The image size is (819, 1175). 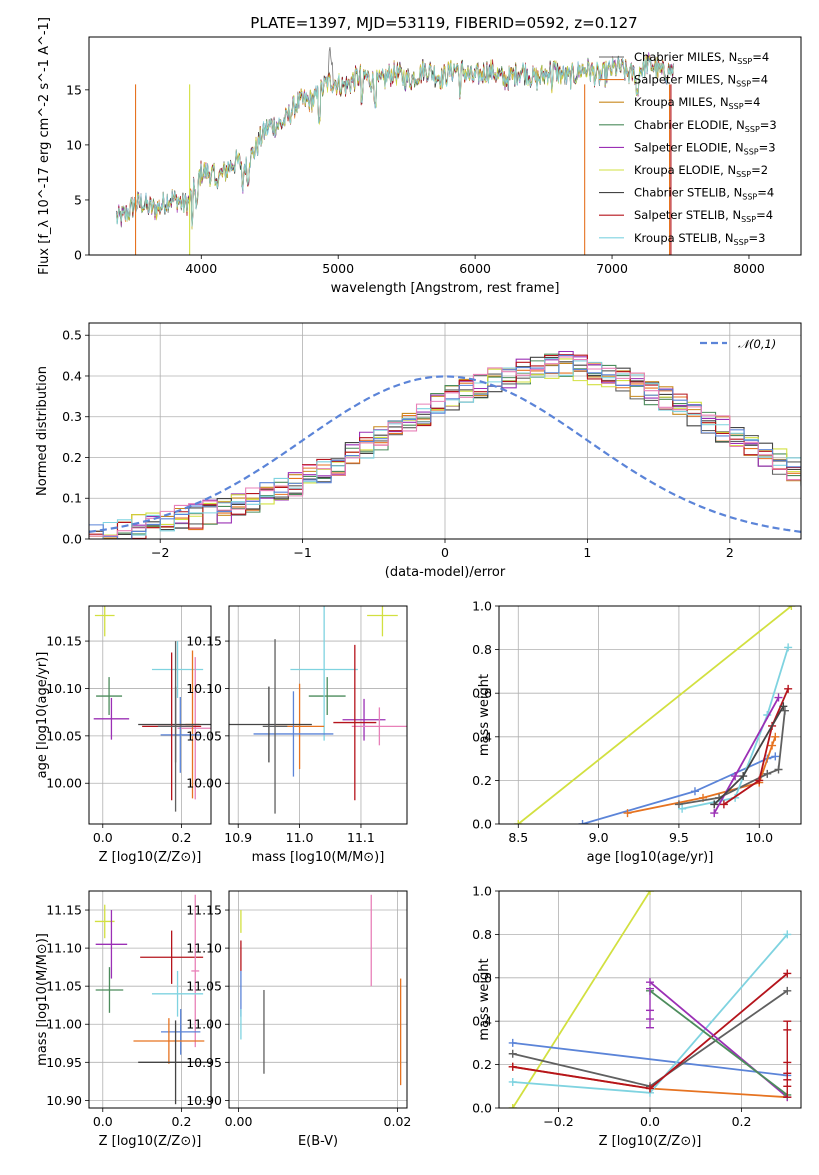 What do you see at coordinates (318, 1141) in the screenshot?
I see `x-axis-label: E(B-V)` at bounding box center [318, 1141].